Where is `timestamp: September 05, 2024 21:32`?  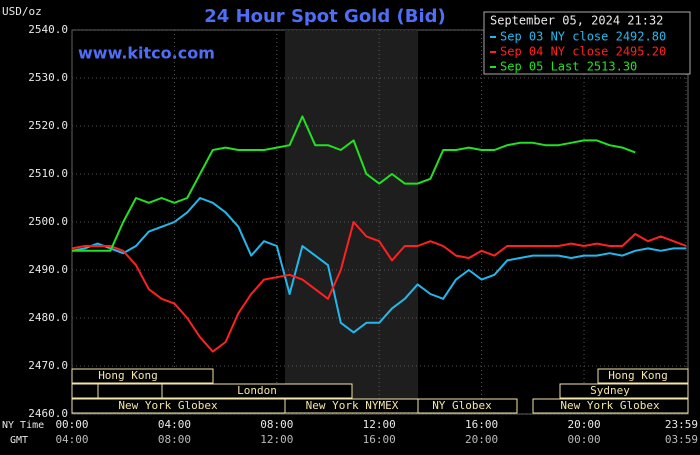
timestamp: September 05, 2024 21:32 is located at coordinates (576, 21).